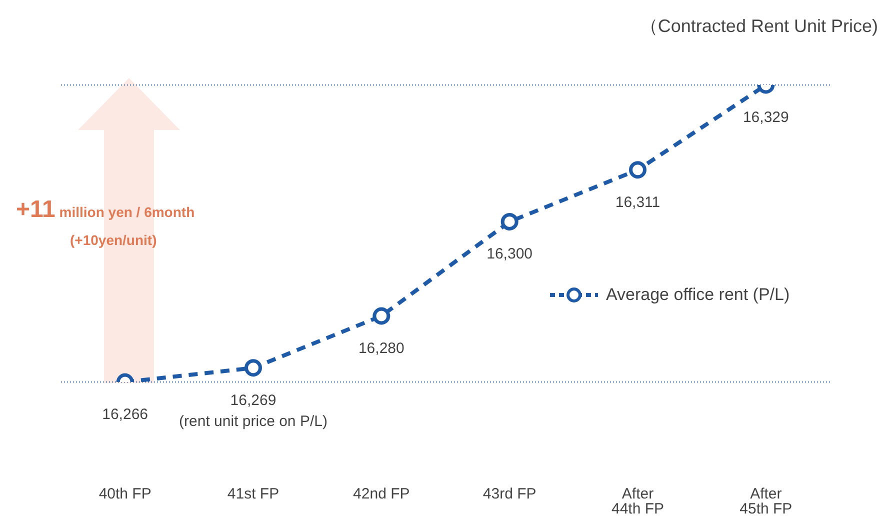 The image size is (884, 517). Describe the element at coordinates (637, 202) in the screenshot. I see `data-label: 16,311` at that location.